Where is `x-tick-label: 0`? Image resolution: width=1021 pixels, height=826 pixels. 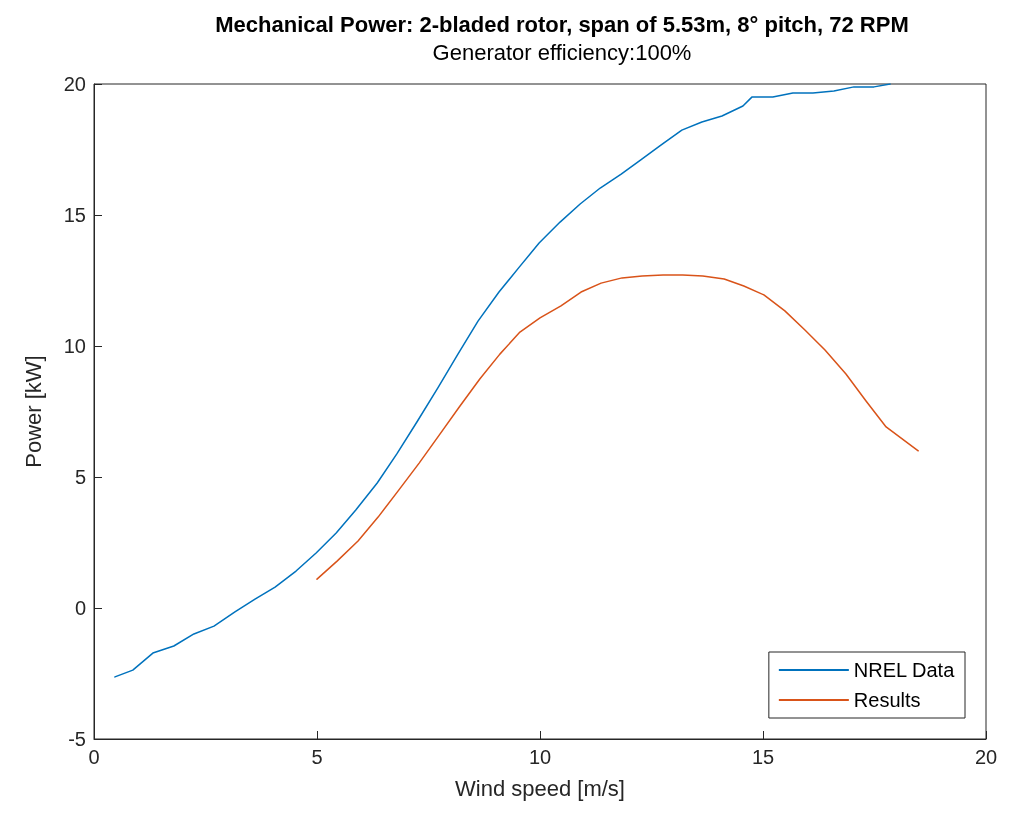 x-tick-label: 0 is located at coordinates (94, 757).